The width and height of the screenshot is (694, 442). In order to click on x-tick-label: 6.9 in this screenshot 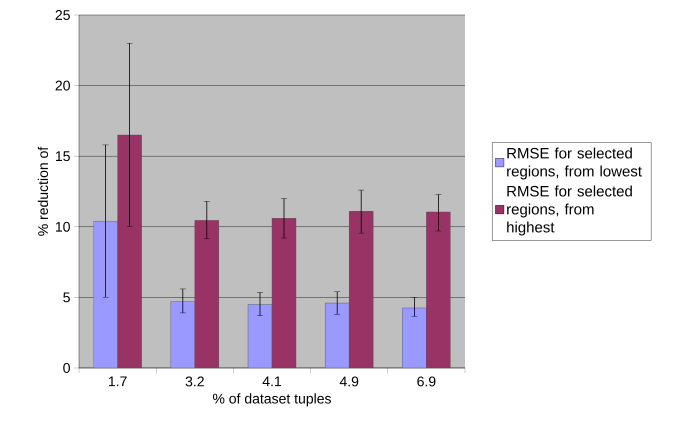, I will do `click(426, 381)`.